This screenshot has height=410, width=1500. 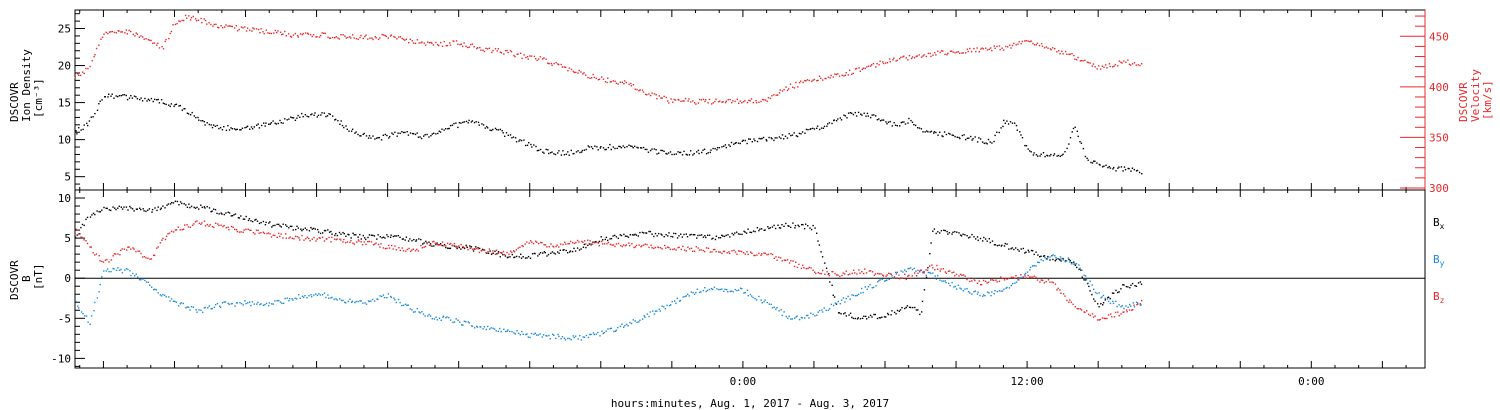 What do you see at coordinates (1027, 381) in the screenshot?
I see `x-tick-labels: 0:00 12:00 0:00` at bounding box center [1027, 381].